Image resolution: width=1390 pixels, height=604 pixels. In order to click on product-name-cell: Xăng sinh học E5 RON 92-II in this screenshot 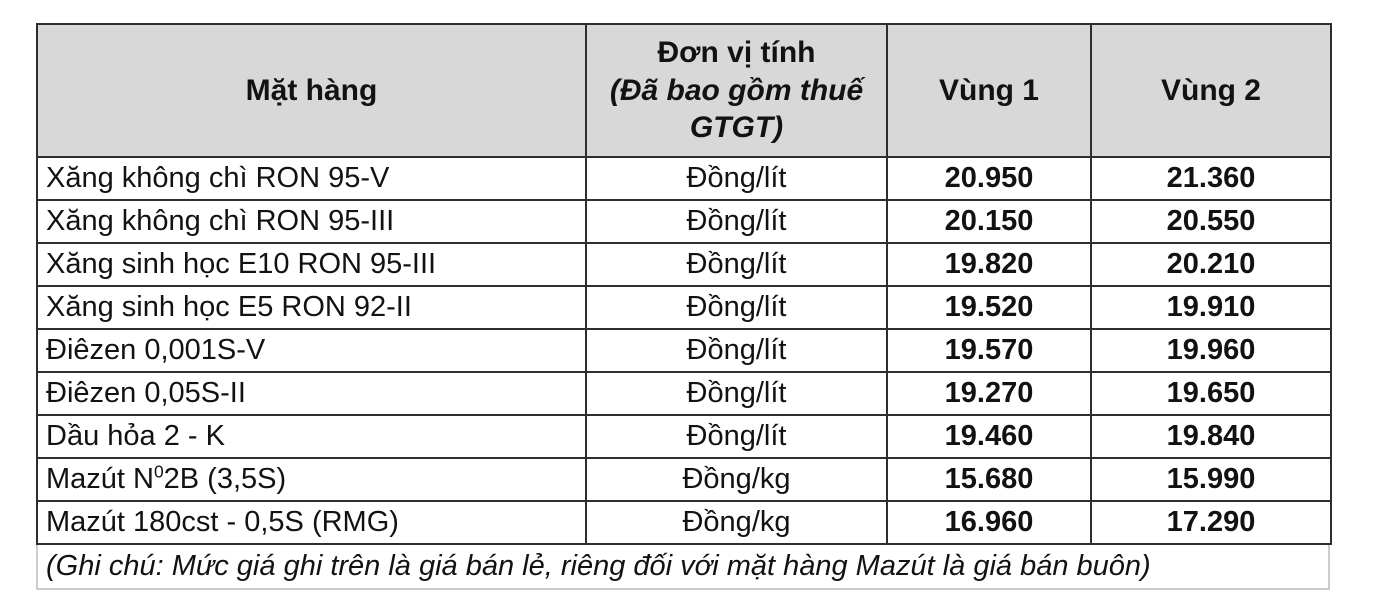, I will do `click(311, 307)`.